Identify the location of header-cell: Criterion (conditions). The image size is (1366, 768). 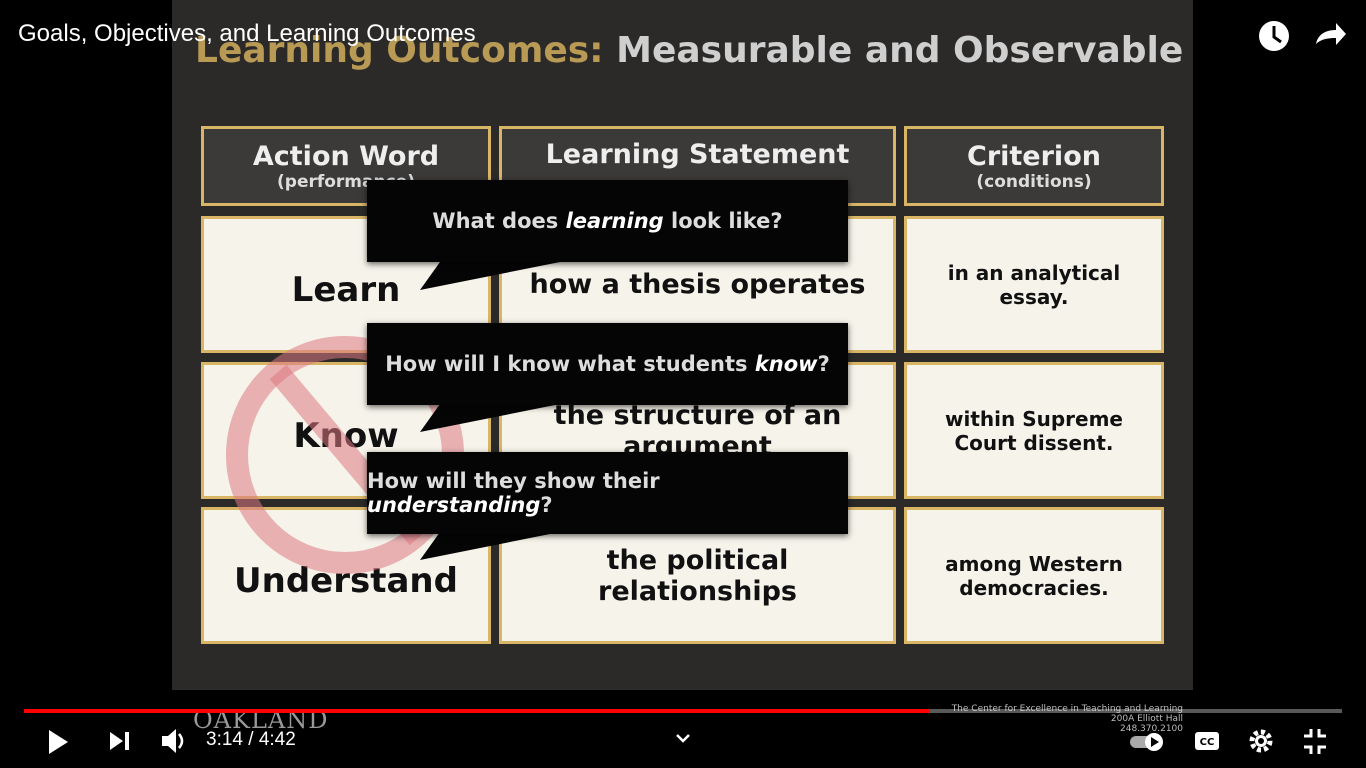
(1034, 166).